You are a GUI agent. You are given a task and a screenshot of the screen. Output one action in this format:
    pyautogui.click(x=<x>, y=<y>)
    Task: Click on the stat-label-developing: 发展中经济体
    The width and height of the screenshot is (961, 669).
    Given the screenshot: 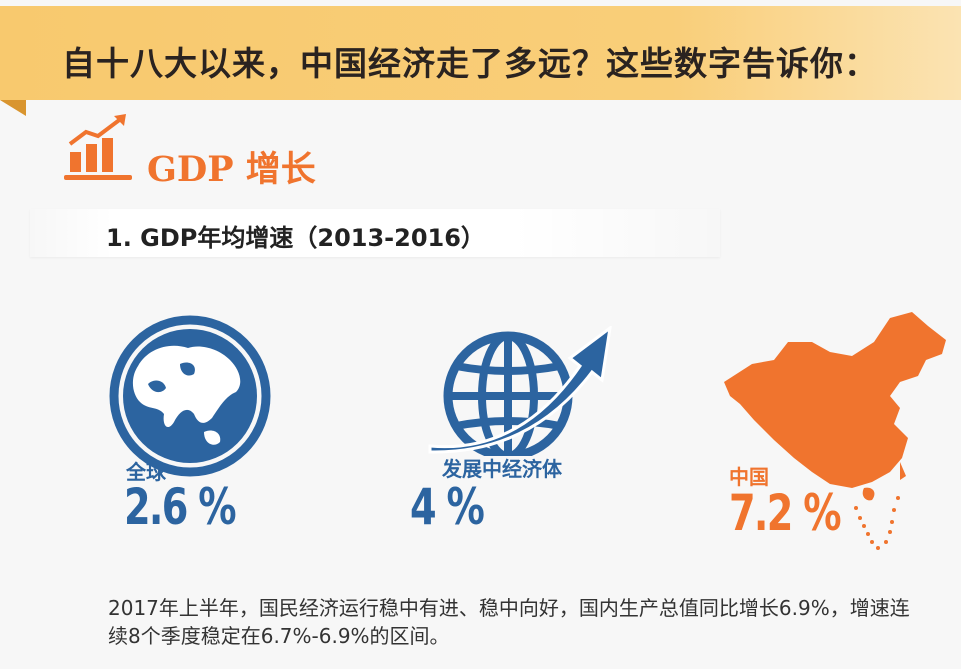 What is the action you would take?
    pyautogui.click(x=502, y=469)
    